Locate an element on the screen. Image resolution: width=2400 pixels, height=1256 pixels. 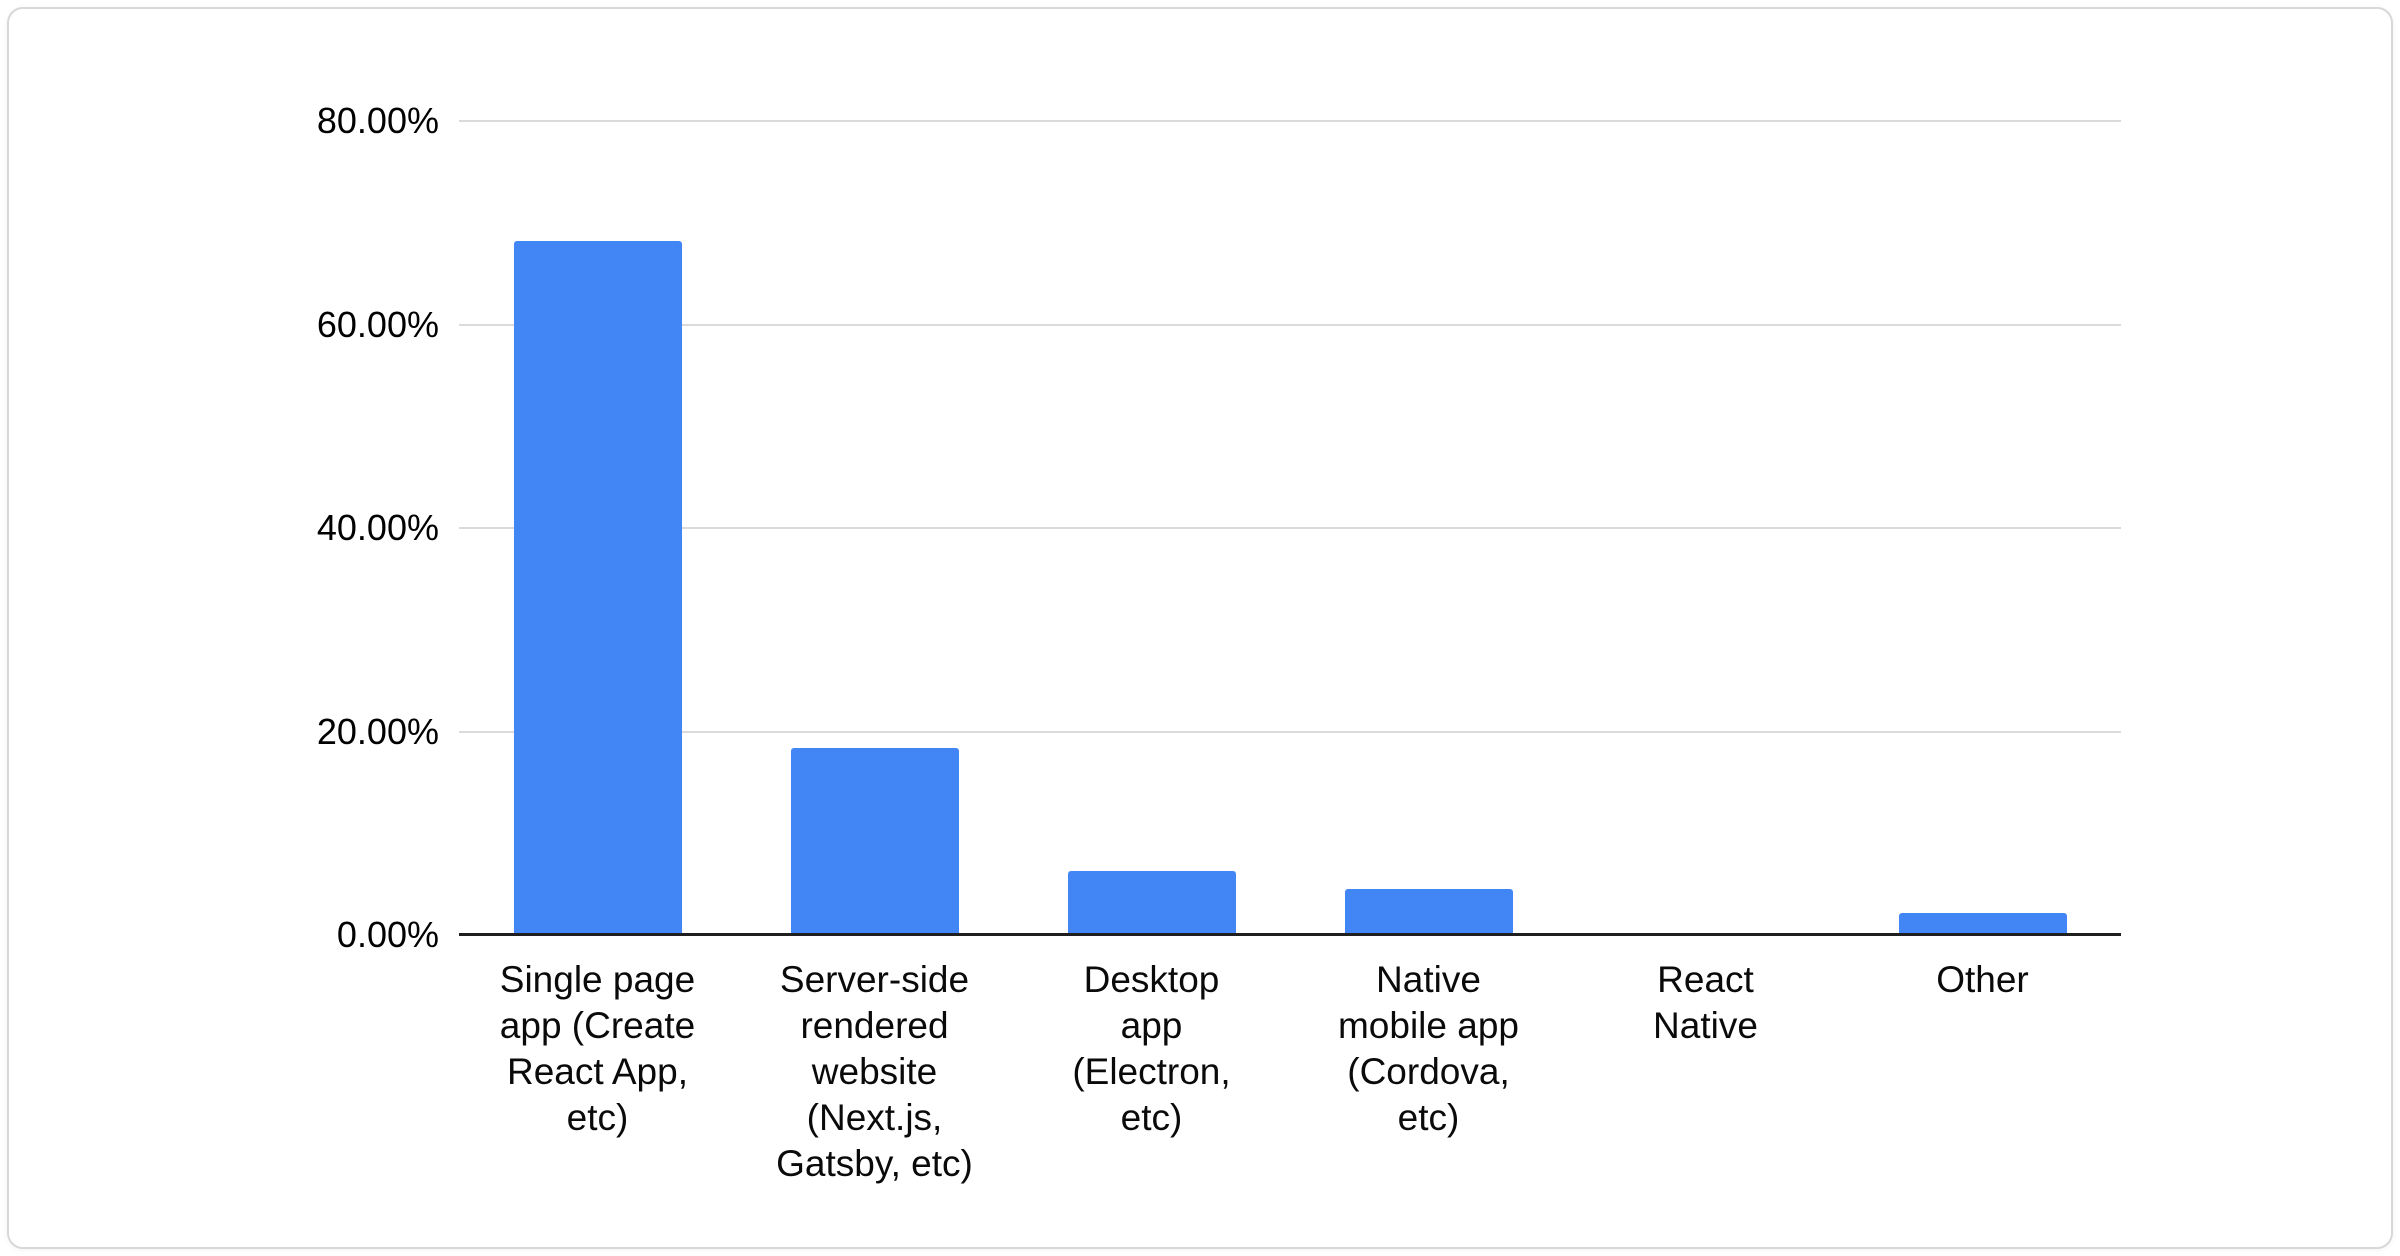
x-label-5: Other is located at coordinates (1982, 979).